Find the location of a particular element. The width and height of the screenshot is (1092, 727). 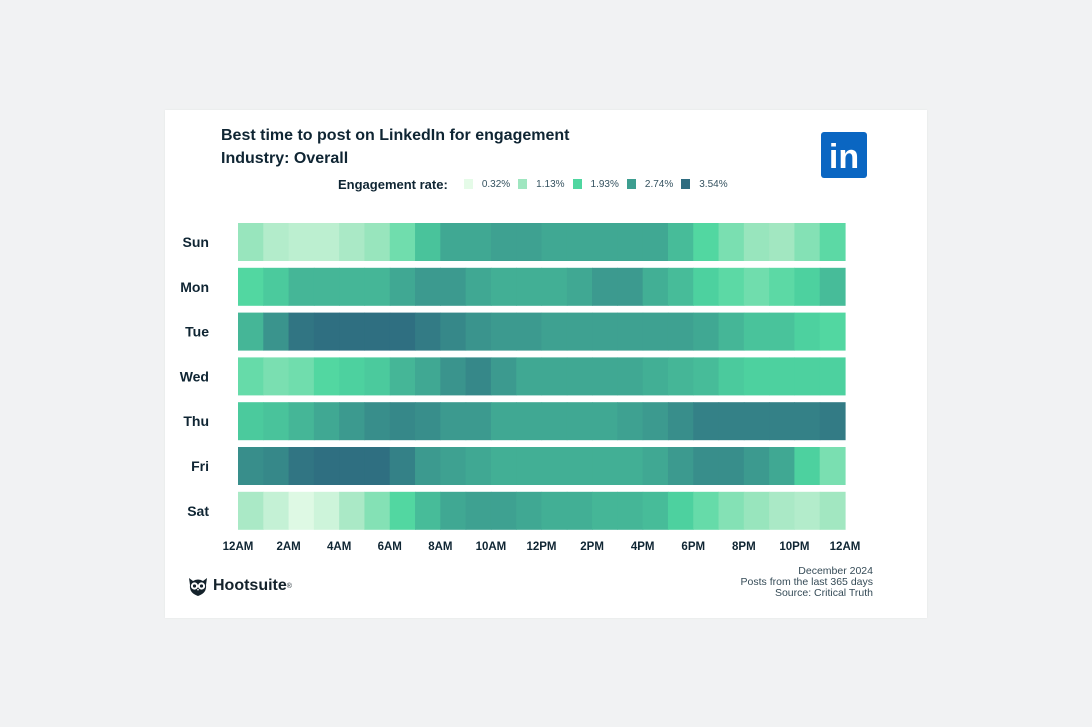

footer-scope: Posts from the last 365 days is located at coordinates (806, 582).